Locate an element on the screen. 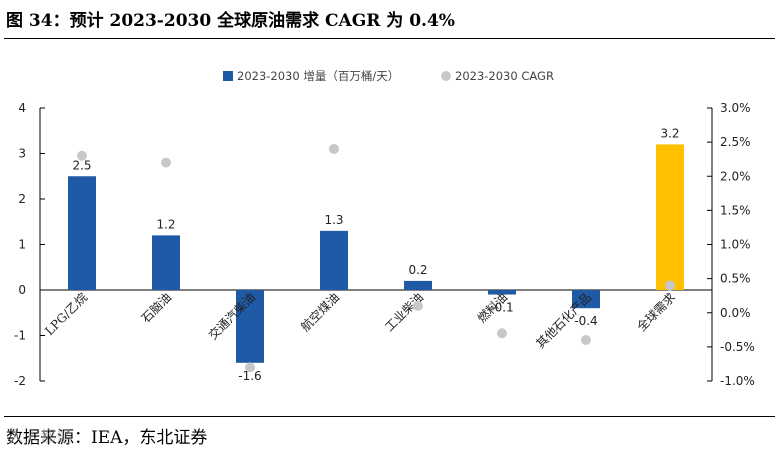  source-note: 数据来源：IEA，东北证券 is located at coordinates (107, 438).